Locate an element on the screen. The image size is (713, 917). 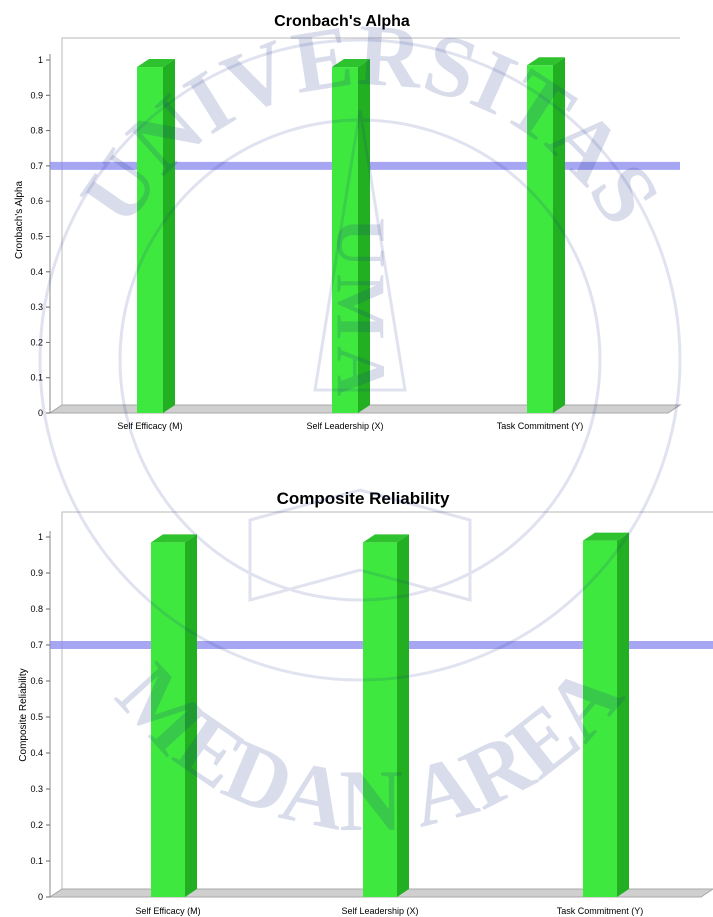
chart-title: Composite Reliability is located at coordinates (363, 498).